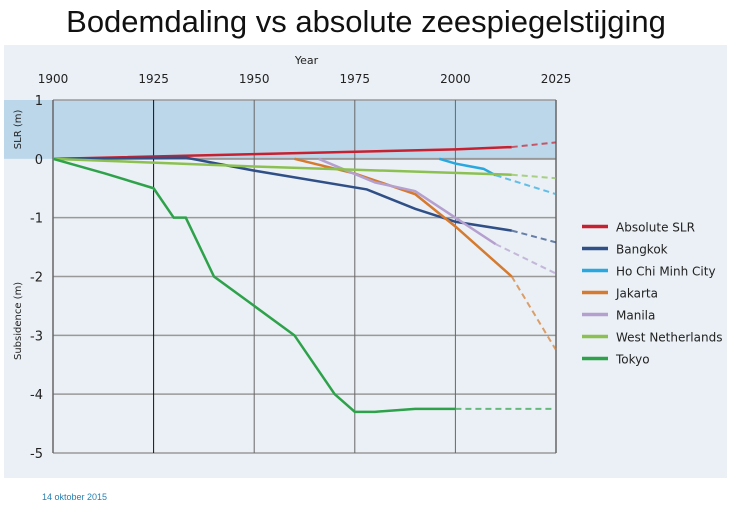 Image resolution: width=732 pixels, height=519 pixels. What do you see at coordinates (355, 79) in the screenshot?
I see `x-tick-label: 1975` at bounding box center [355, 79].